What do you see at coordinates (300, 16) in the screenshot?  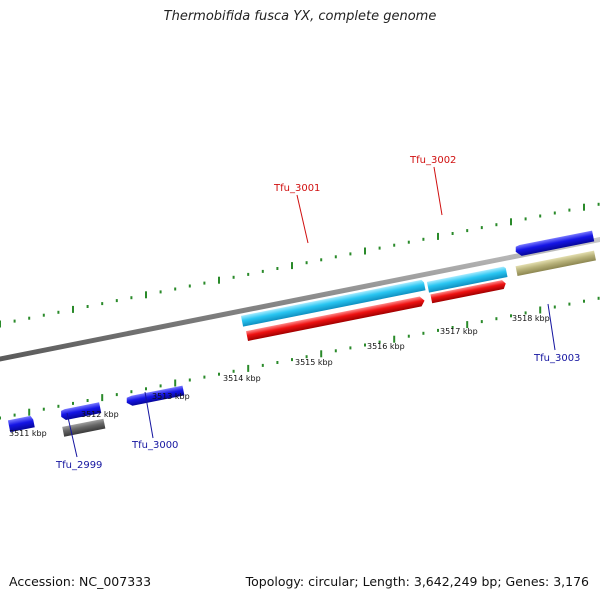 I see `map-title: Thermobifida fusca YX, complete genome` at bounding box center [300, 16].